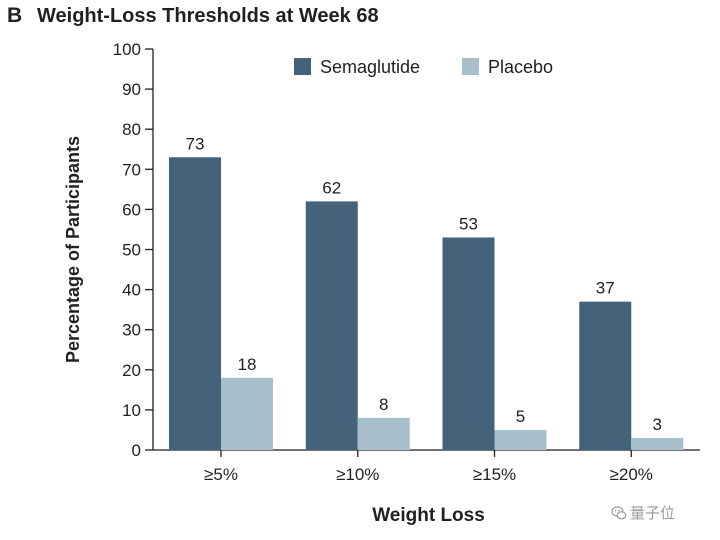 The height and width of the screenshot is (540, 720). I want to click on y-tick-label: 100, so click(127, 49).